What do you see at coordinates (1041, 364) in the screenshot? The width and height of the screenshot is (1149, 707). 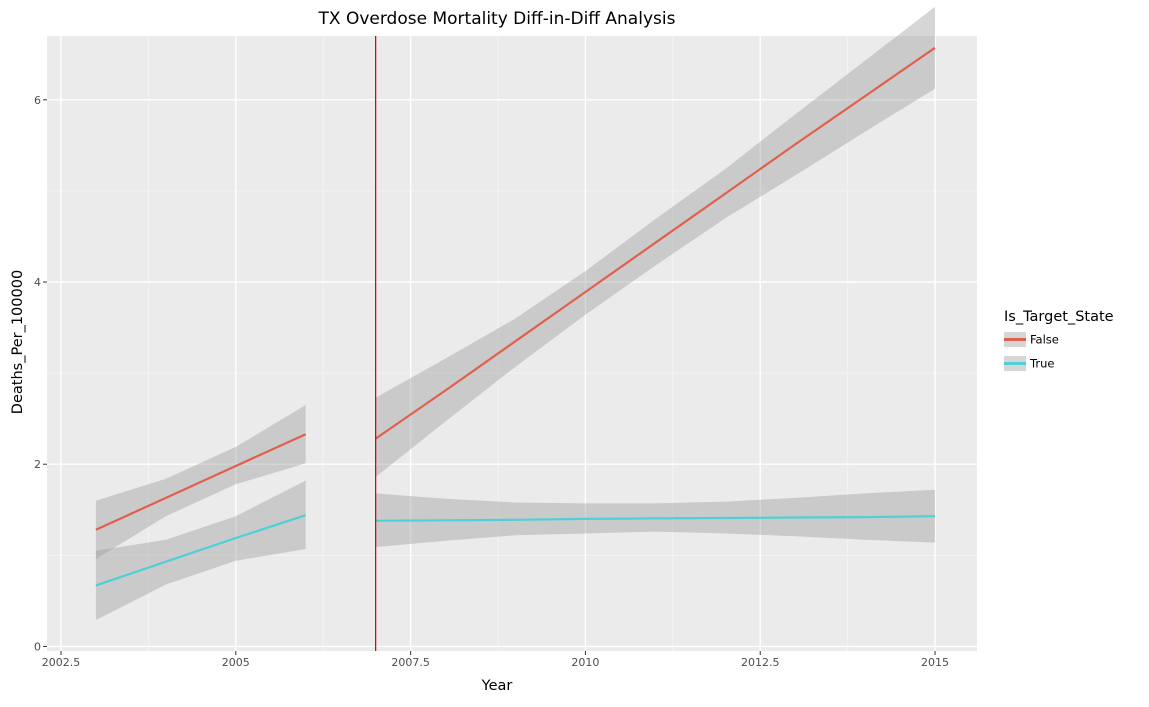 I see `legend-label-true: True` at bounding box center [1041, 364].